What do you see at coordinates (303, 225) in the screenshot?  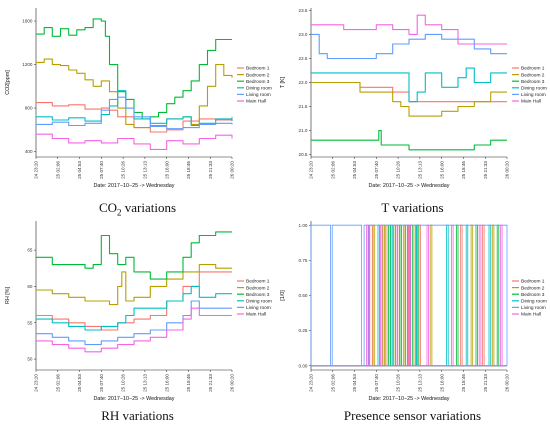 I see `y-tick-label: 1.00` at bounding box center [303, 225].